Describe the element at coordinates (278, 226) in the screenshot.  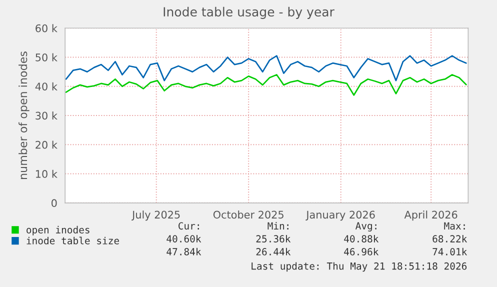
I see `text: Min:` at that location.